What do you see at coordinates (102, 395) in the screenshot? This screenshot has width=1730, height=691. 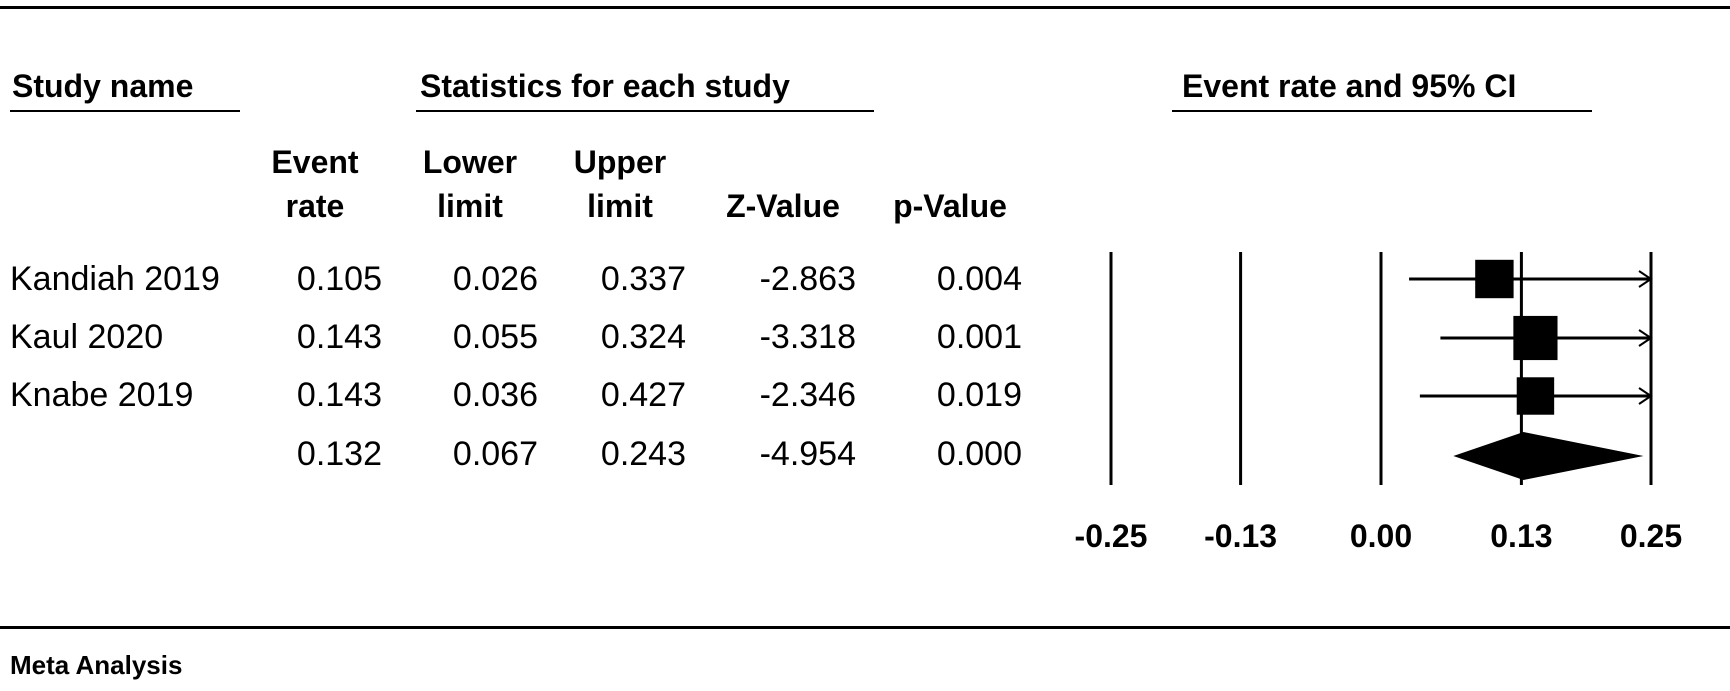 I see `study-name-cell: Knabe 2019` at bounding box center [102, 395].